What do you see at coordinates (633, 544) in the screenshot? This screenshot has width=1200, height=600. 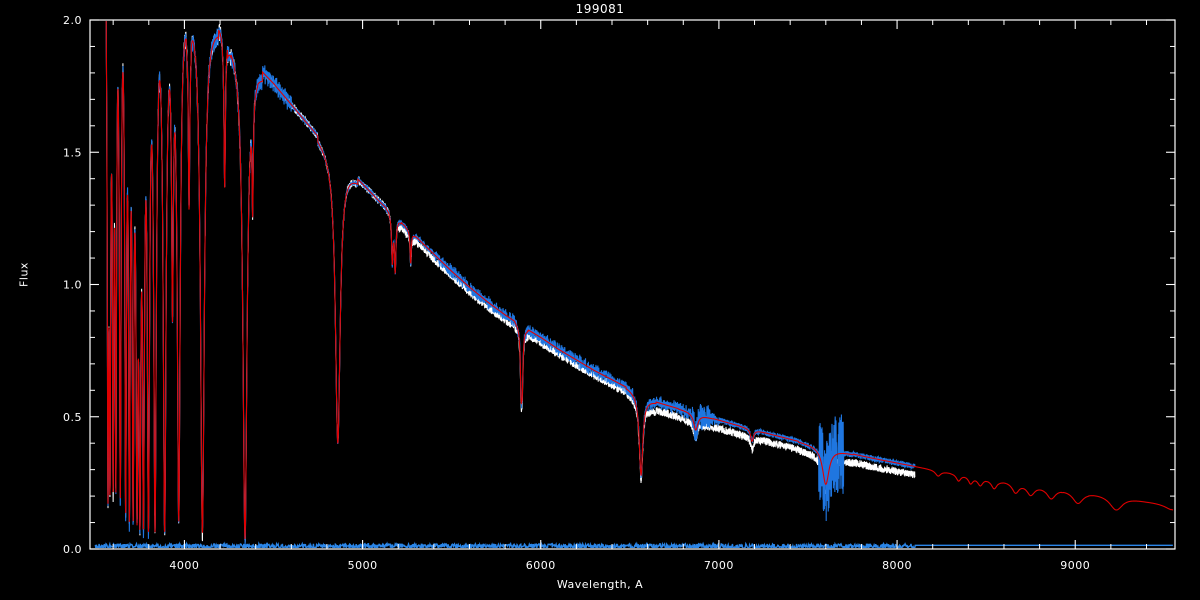 I see `series-residual` at bounding box center [633, 544].